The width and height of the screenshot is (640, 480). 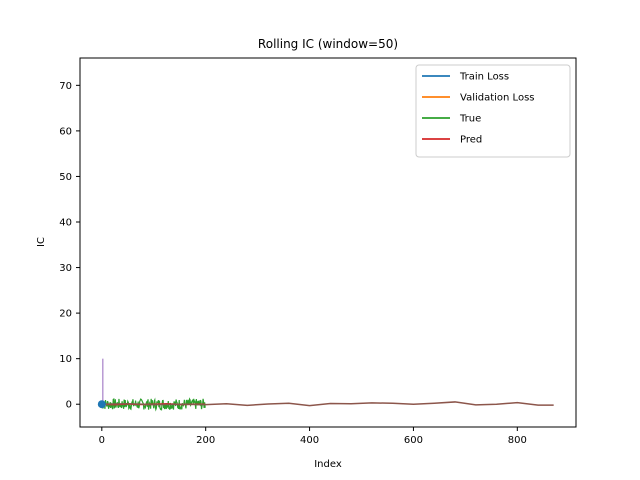 What do you see at coordinates (325, 385) in the screenshot?
I see `plot-area` at bounding box center [325, 385].